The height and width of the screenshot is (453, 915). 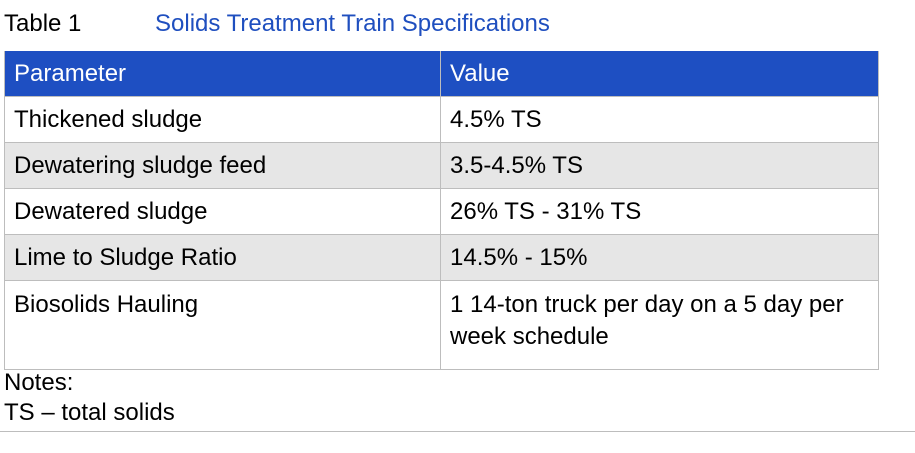 I want to click on value-cell: 4.5% TS, so click(x=659, y=119).